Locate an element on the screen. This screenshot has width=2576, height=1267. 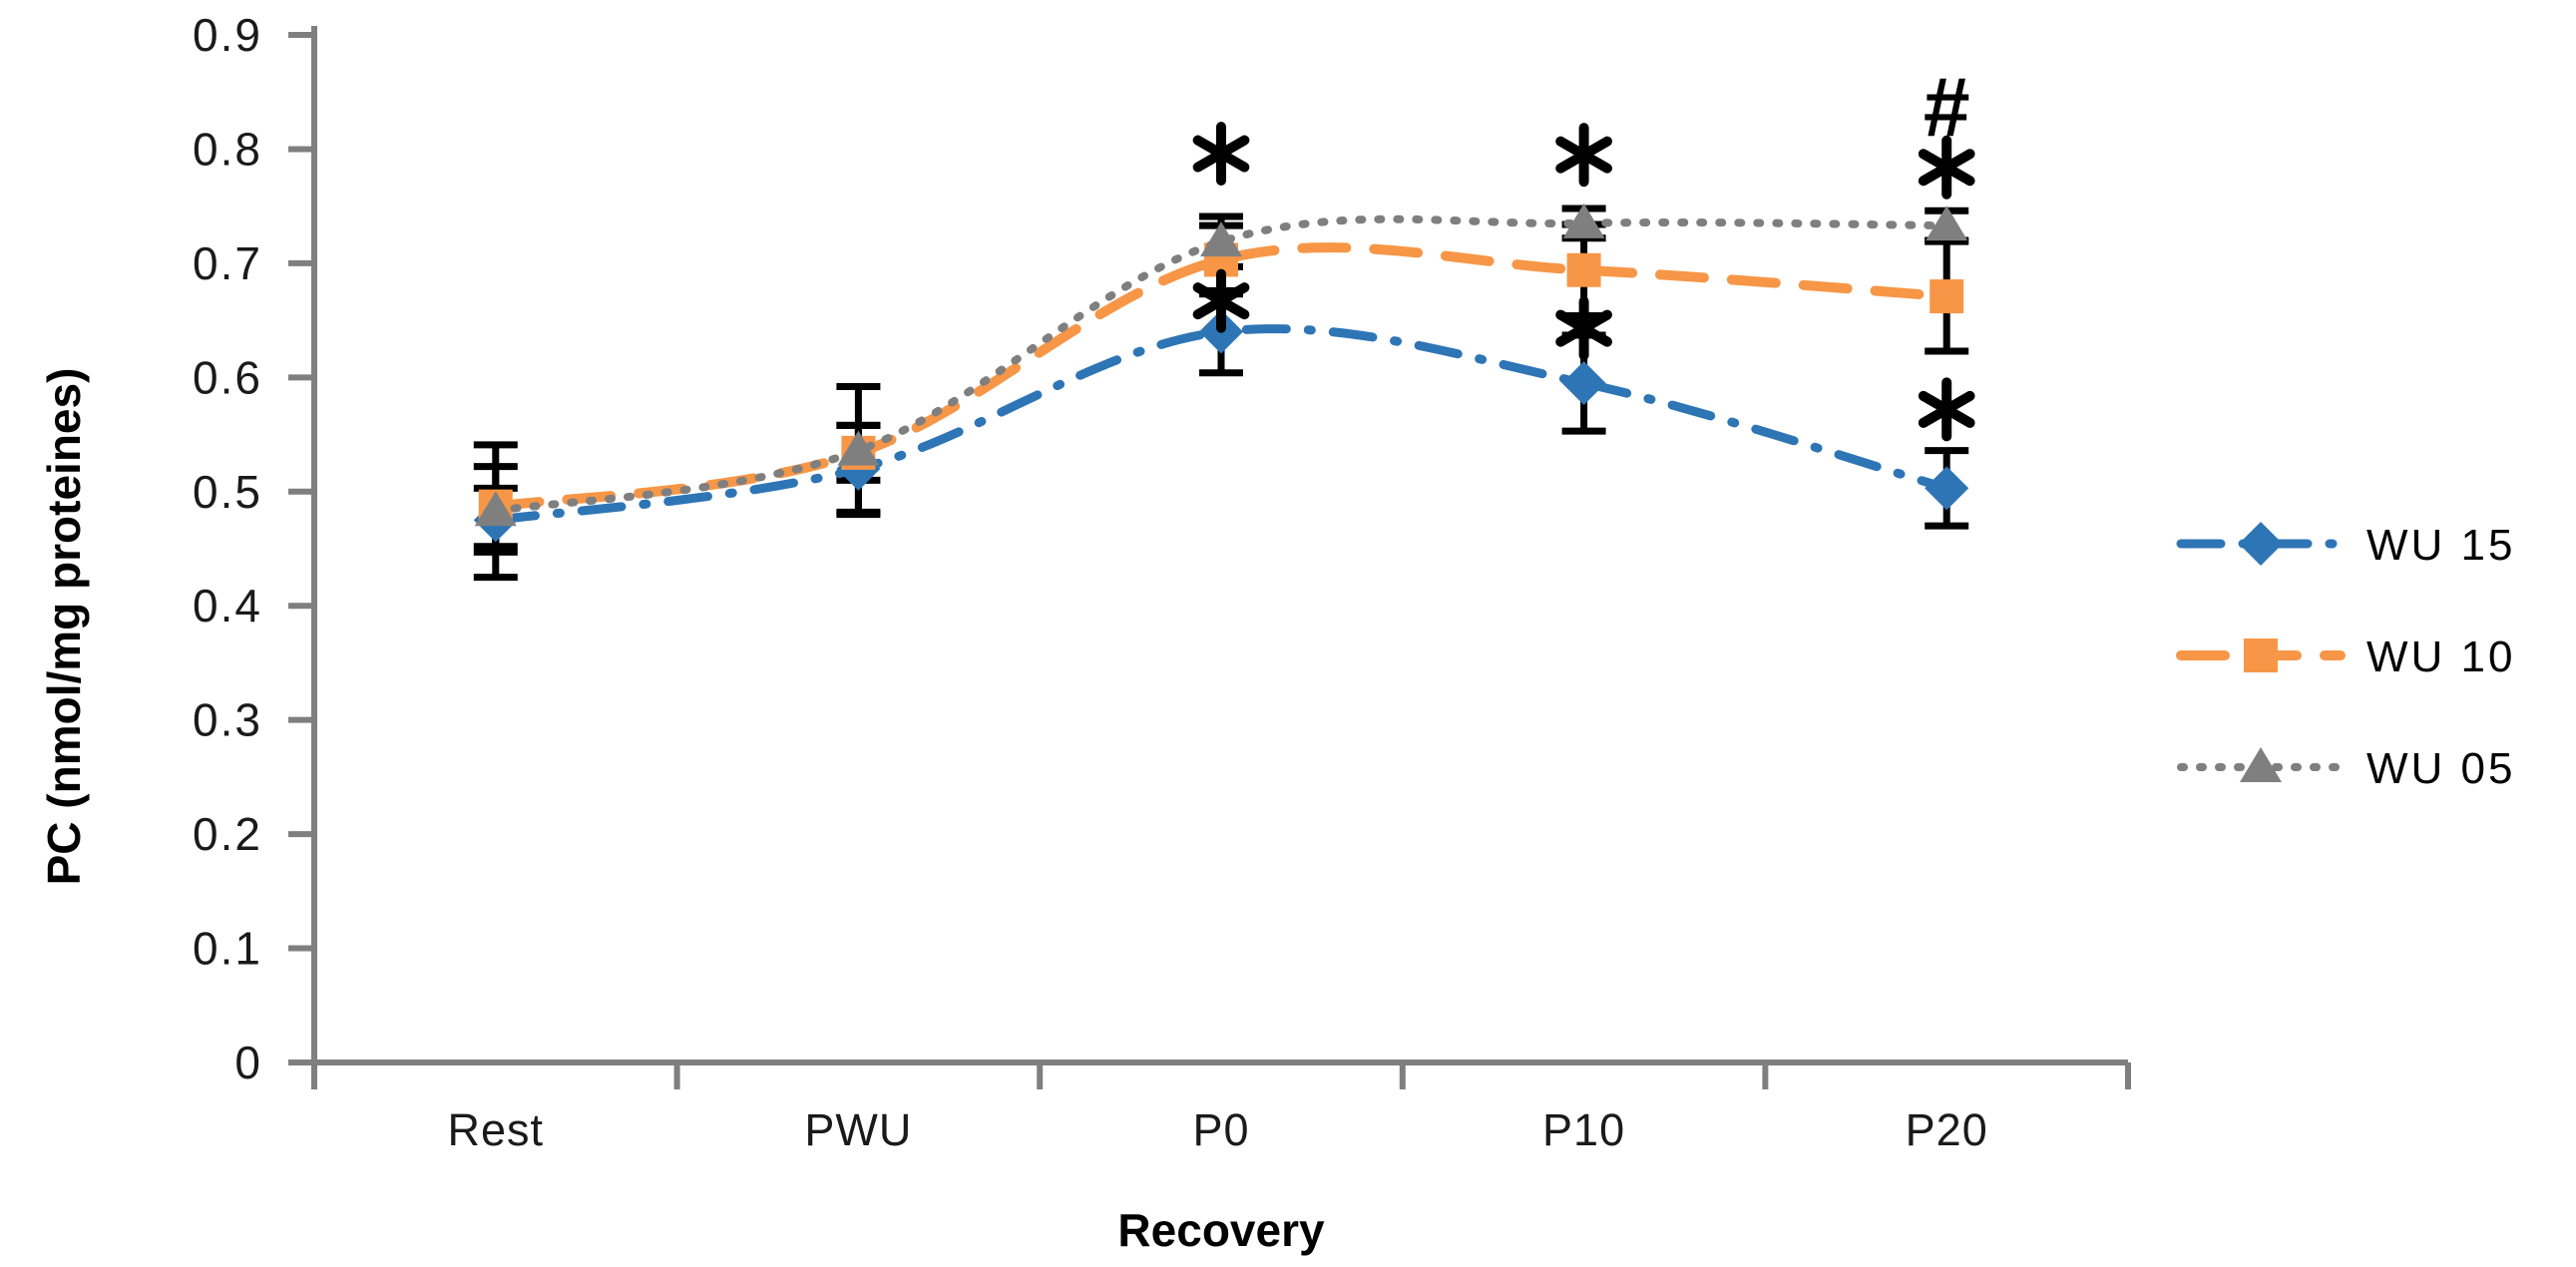
y-tick-label: 0.7 is located at coordinates (227, 263).